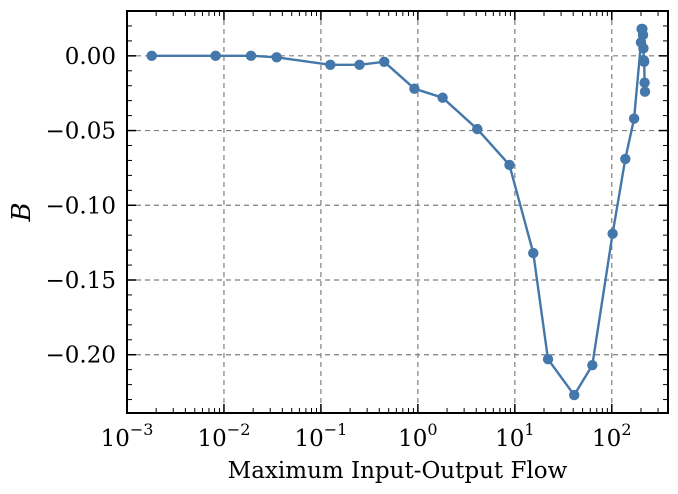  Describe the element at coordinates (417, 436) in the screenshot. I see `x-tick-label: 10⁰` at that location.